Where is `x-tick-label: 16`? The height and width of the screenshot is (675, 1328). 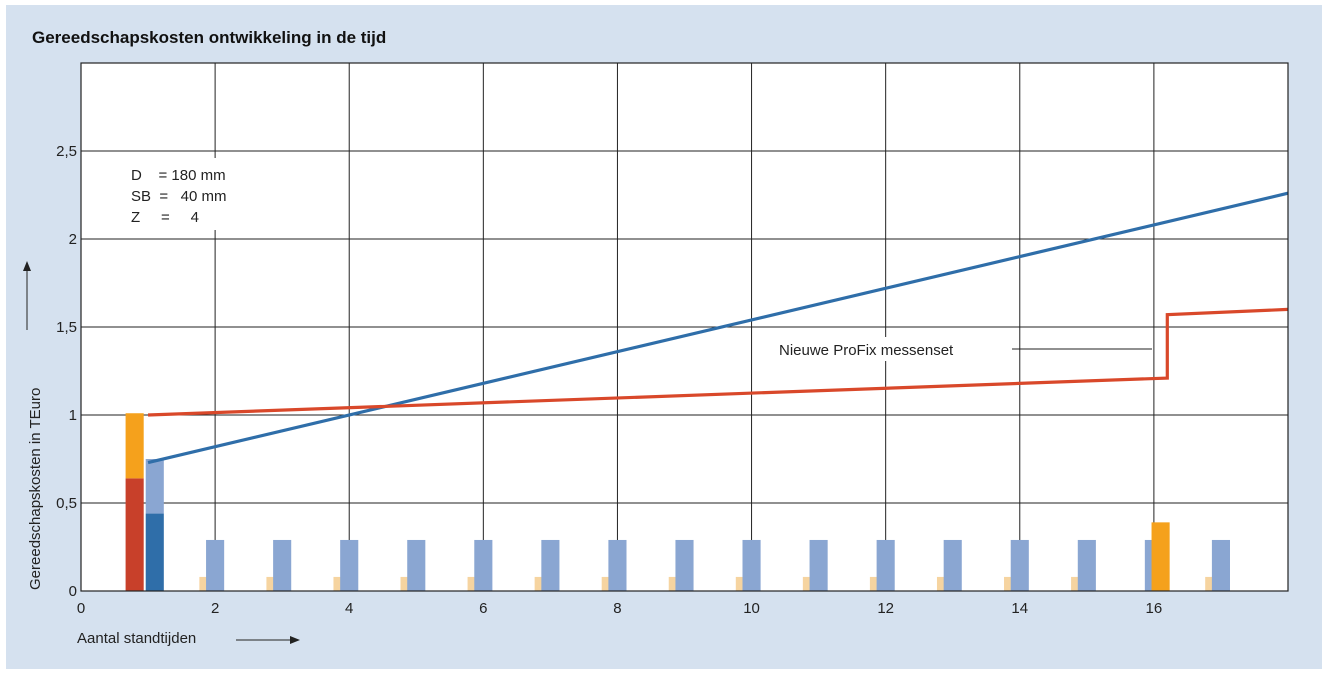
x-tick-label: 16 is located at coordinates (1154, 608).